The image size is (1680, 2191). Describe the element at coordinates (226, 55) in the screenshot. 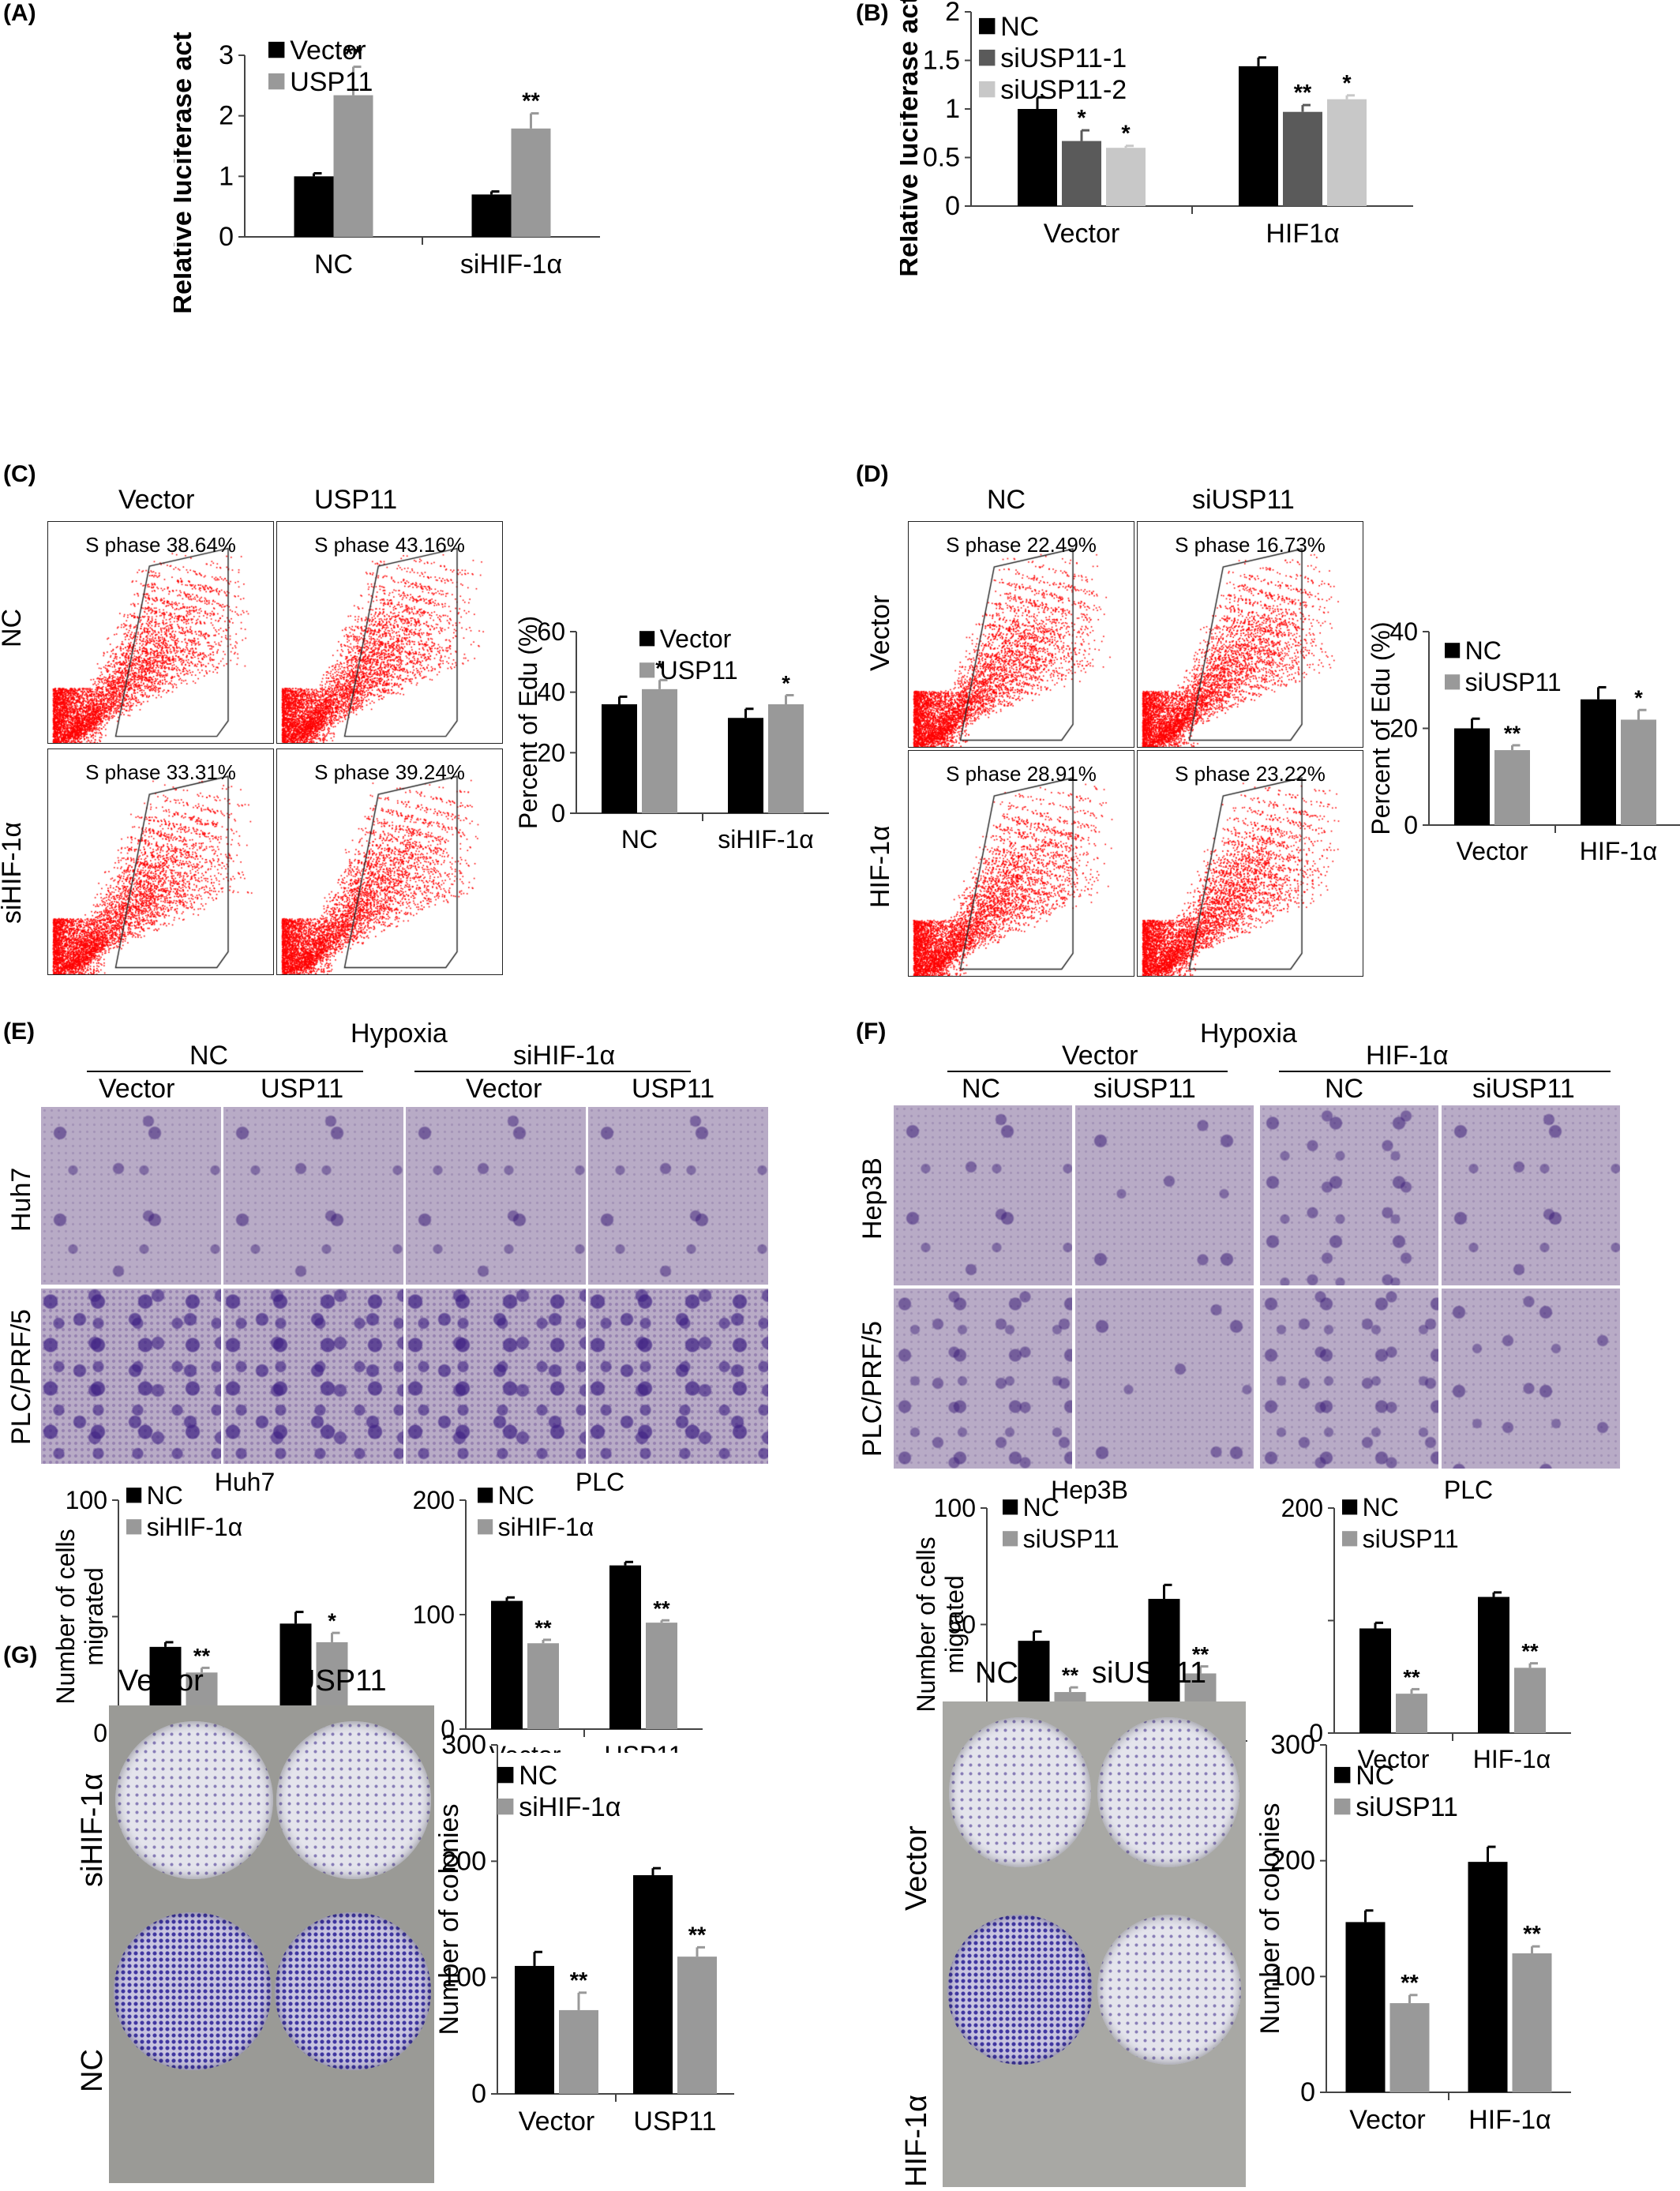

I see `y-tick-label: 3` at that location.